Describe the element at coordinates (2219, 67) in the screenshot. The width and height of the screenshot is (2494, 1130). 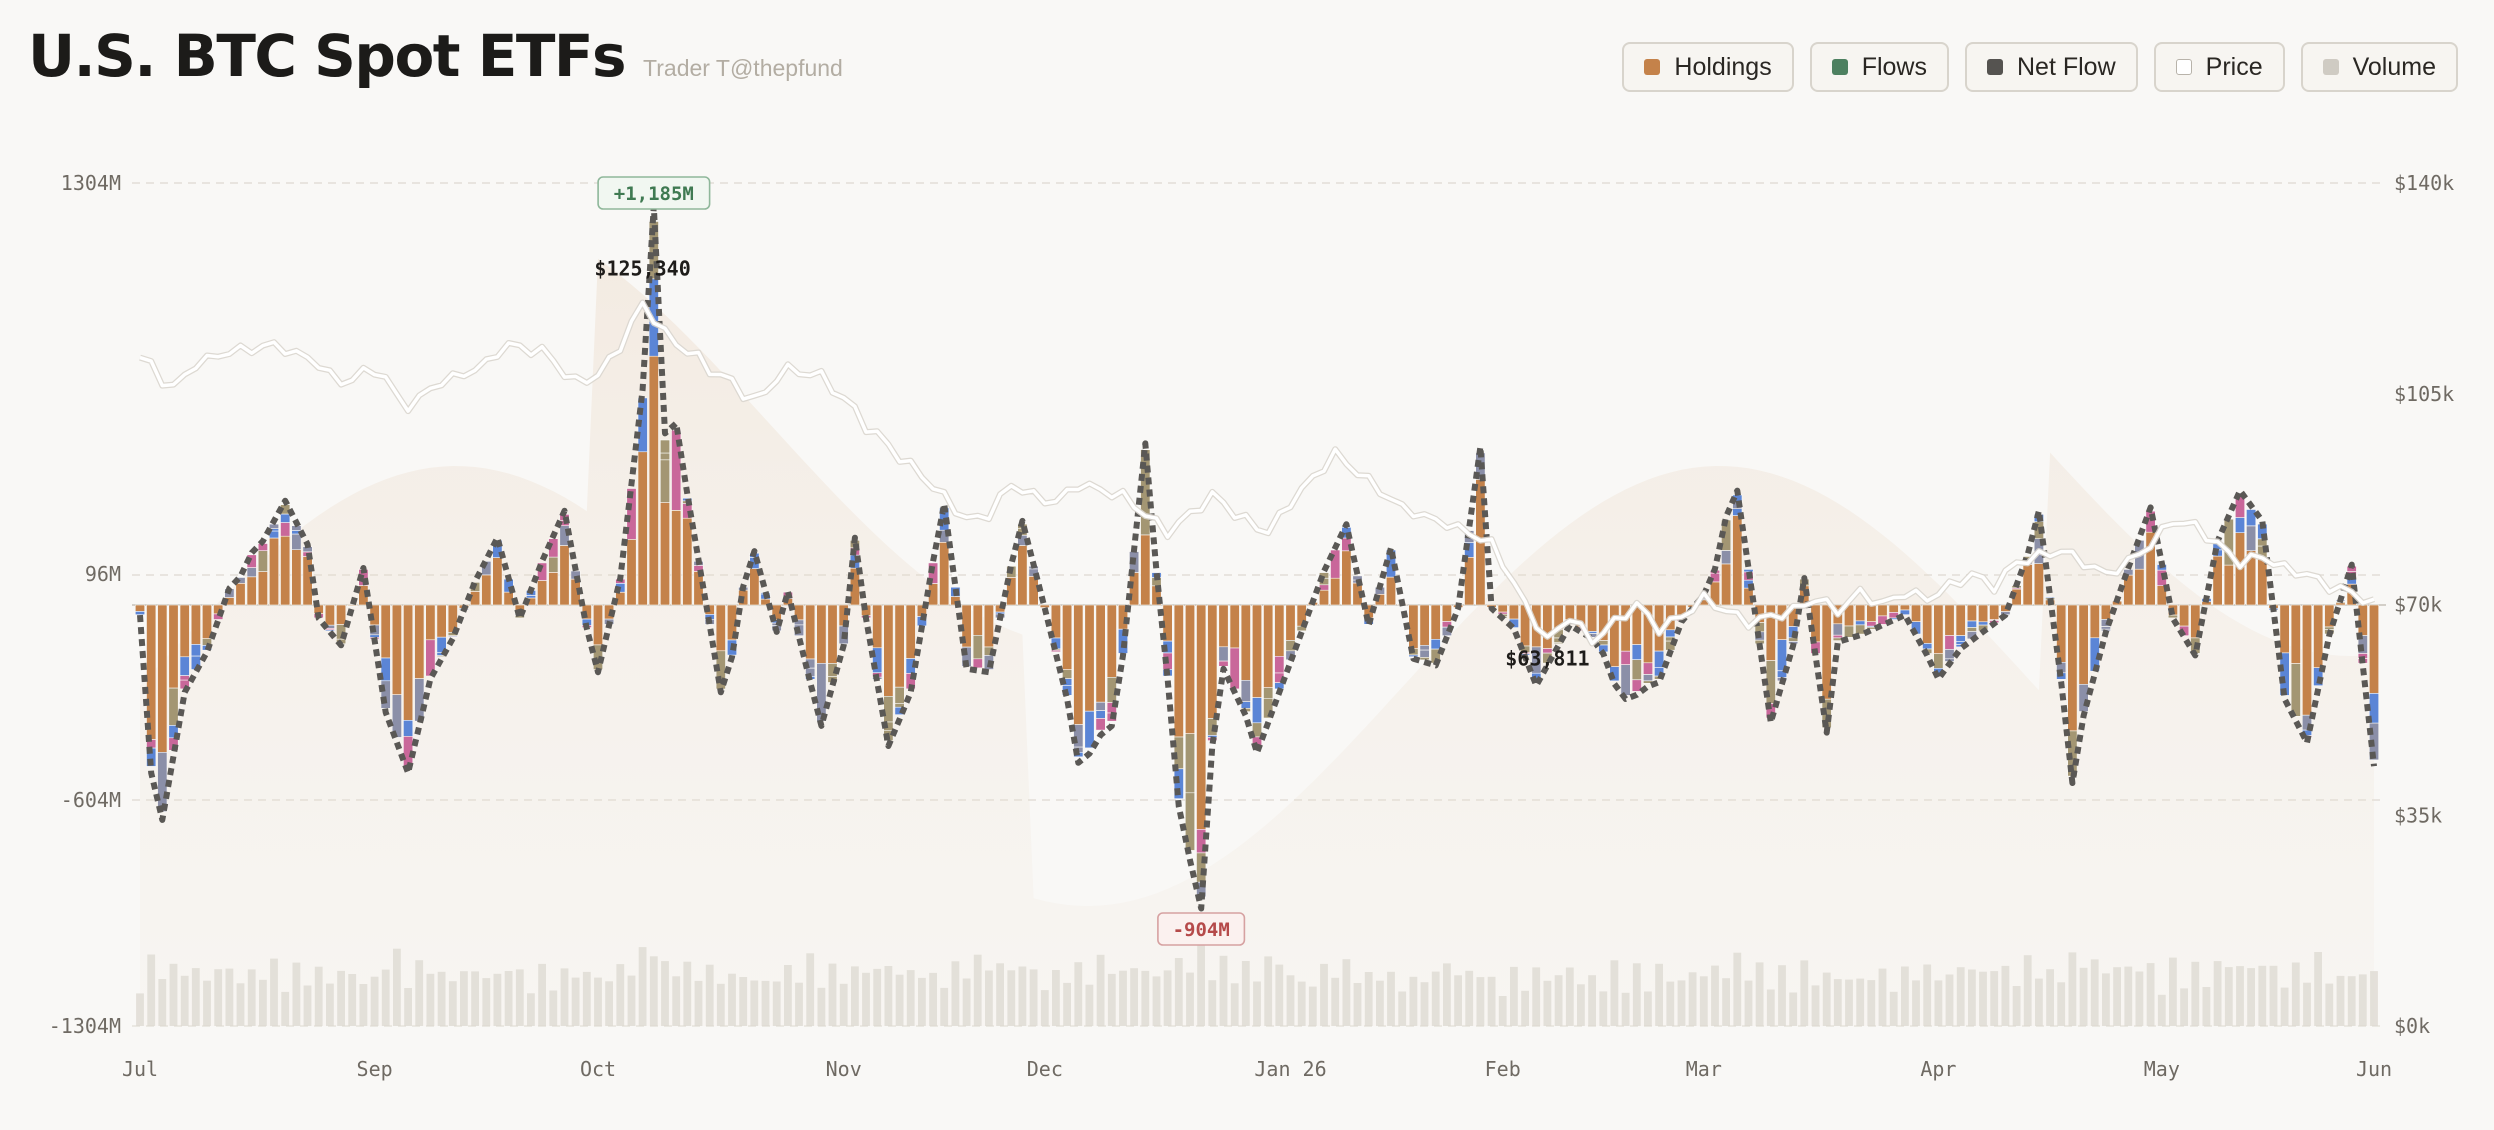
I see `legend-price-toggle: Price` at that location.